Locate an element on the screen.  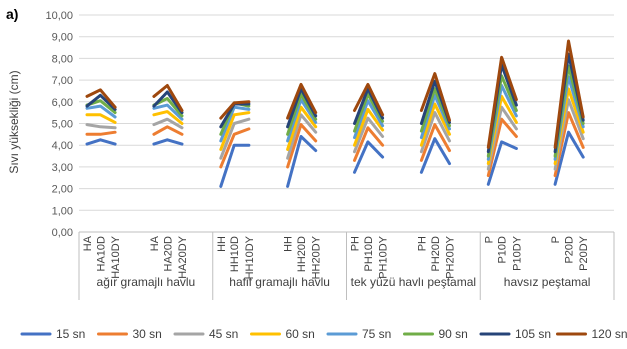
group-label: hafif gramajlı havlu is located at coordinates (279, 282).